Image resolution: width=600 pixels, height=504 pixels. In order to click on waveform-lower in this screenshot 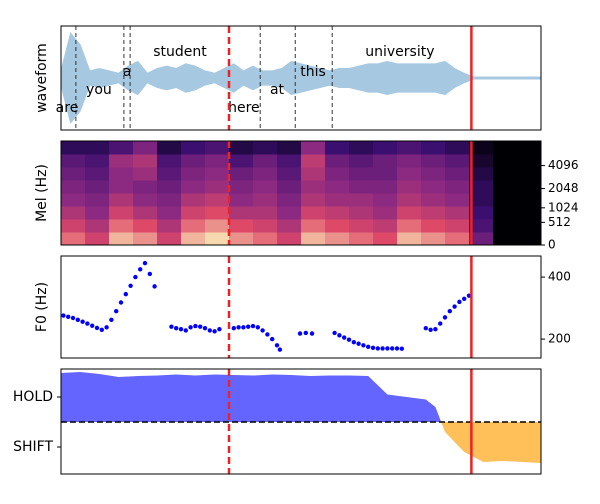, I will do `click(301, 100)`.